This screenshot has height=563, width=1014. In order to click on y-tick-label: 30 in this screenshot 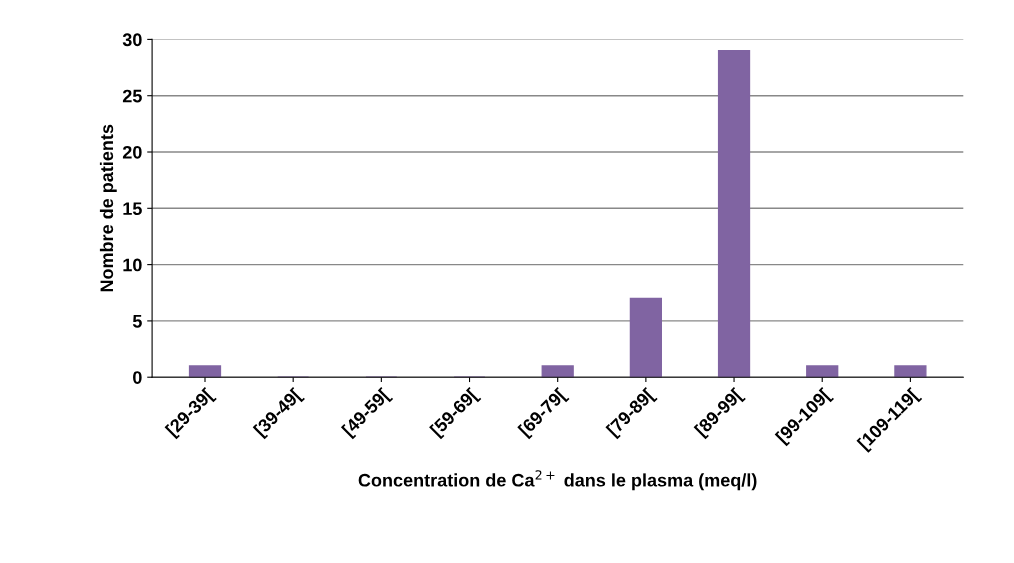, I will do `click(132, 40)`.